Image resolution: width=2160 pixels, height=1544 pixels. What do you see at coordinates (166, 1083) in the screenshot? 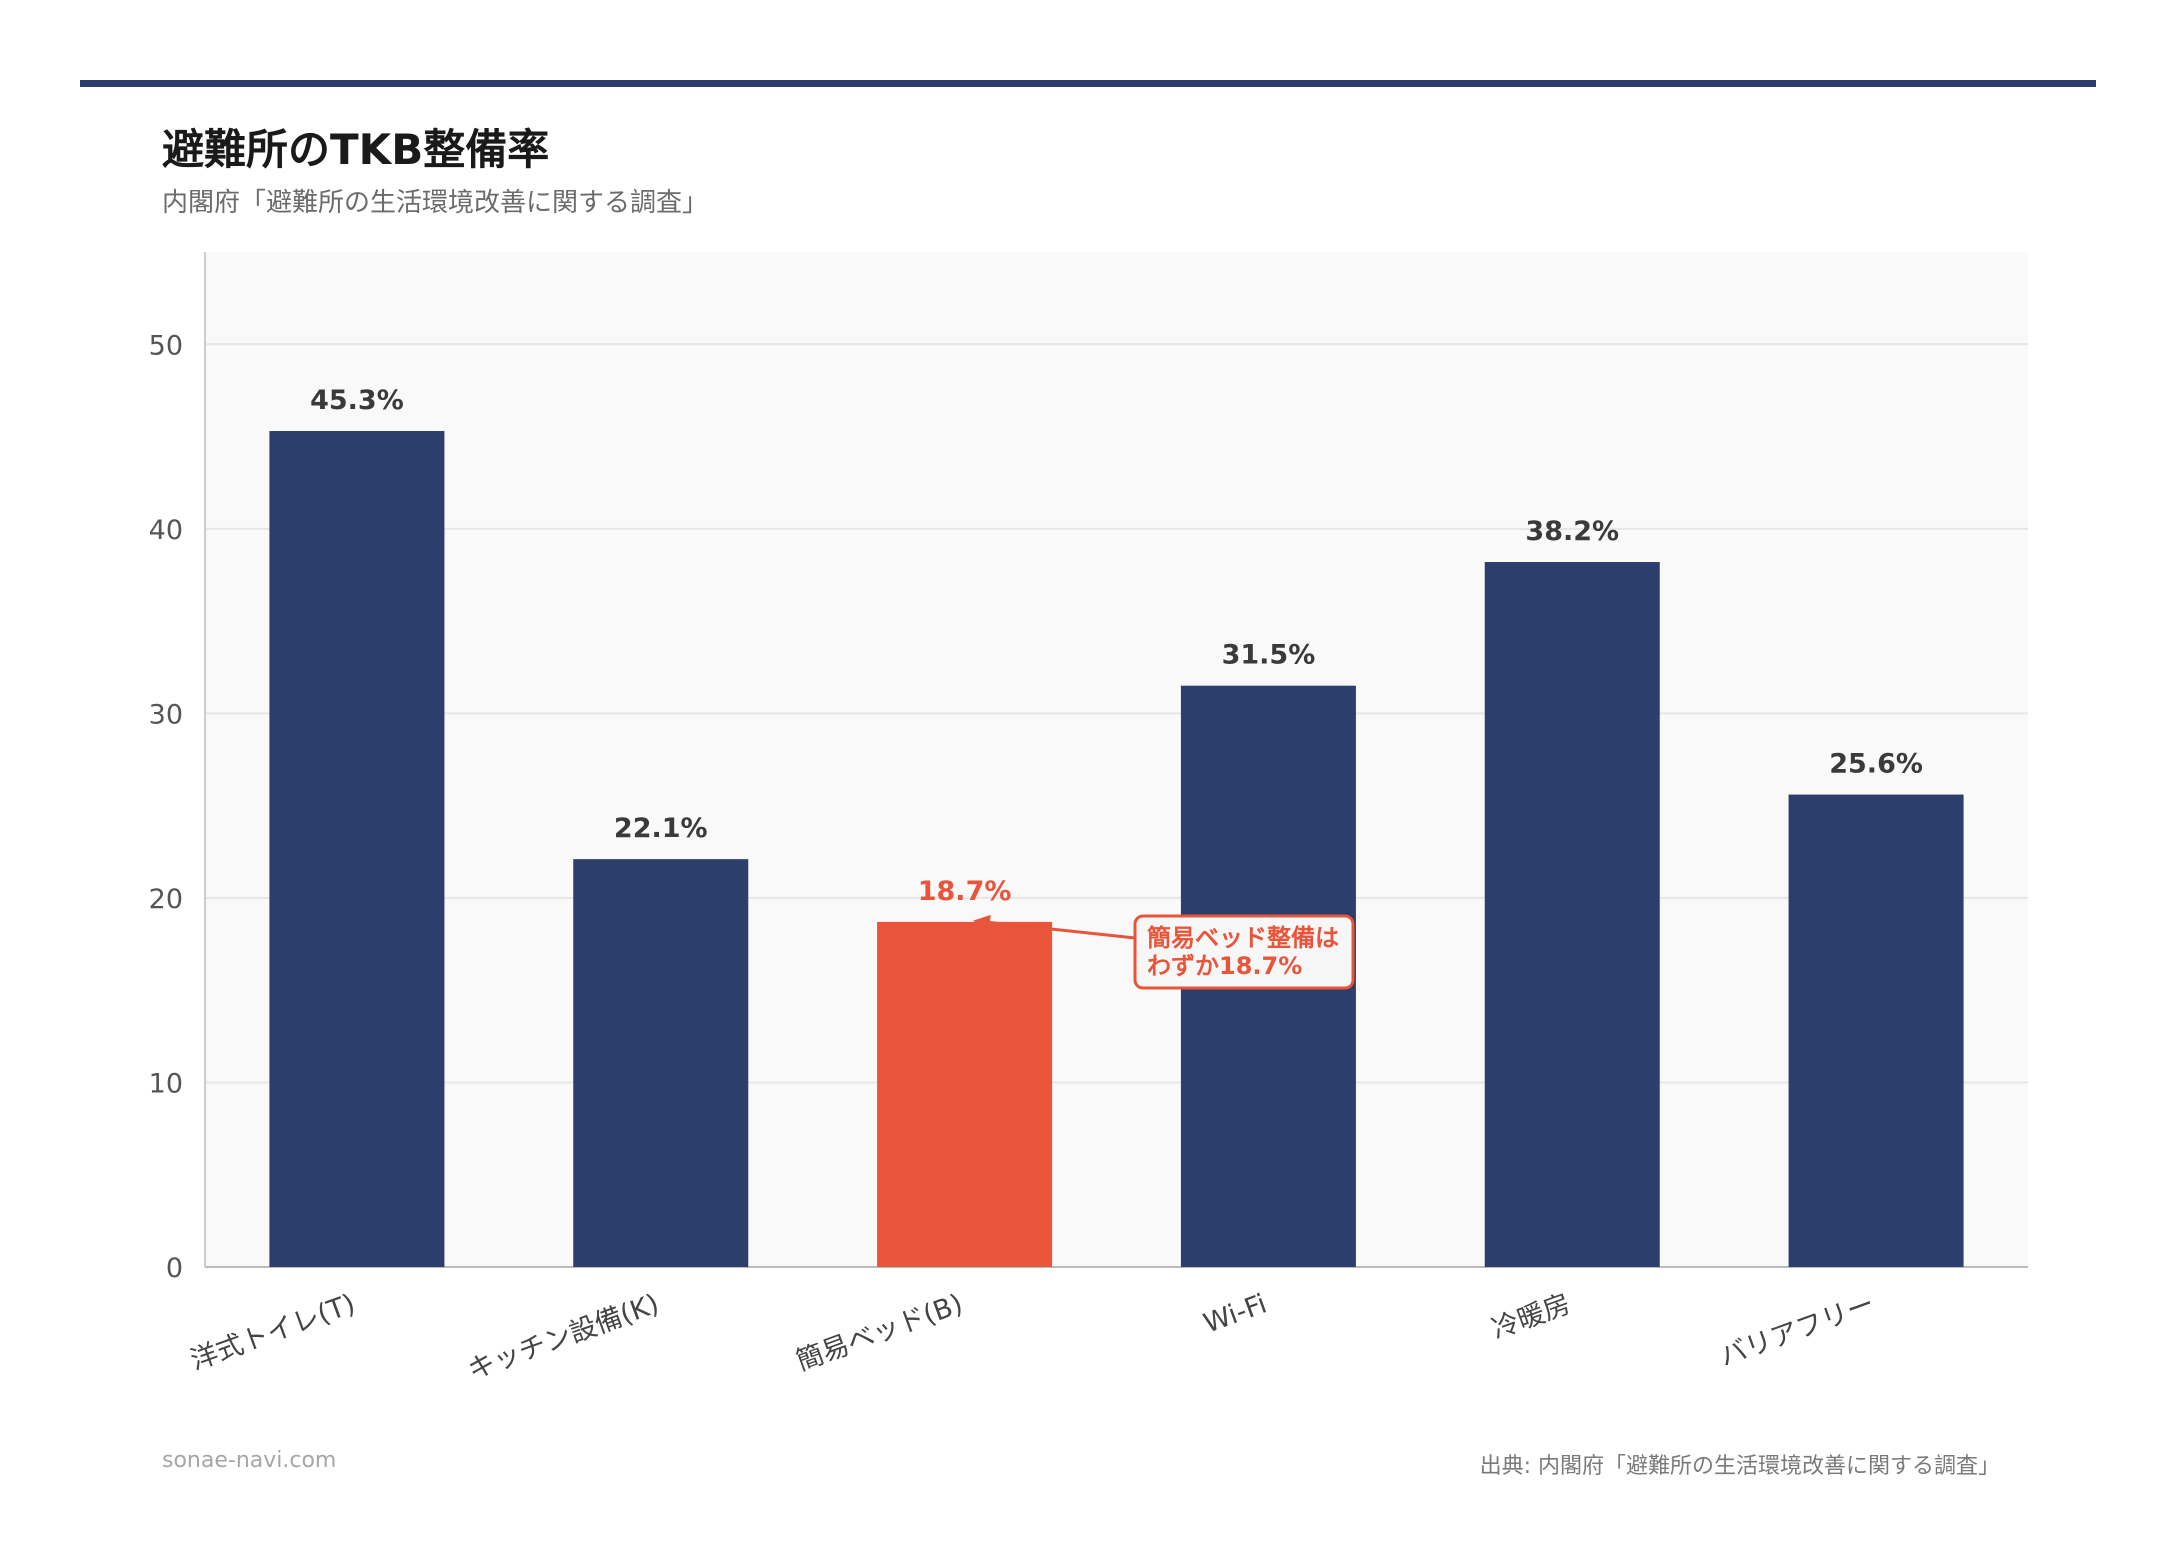
I see `y-tick-label: 10` at bounding box center [166, 1083].